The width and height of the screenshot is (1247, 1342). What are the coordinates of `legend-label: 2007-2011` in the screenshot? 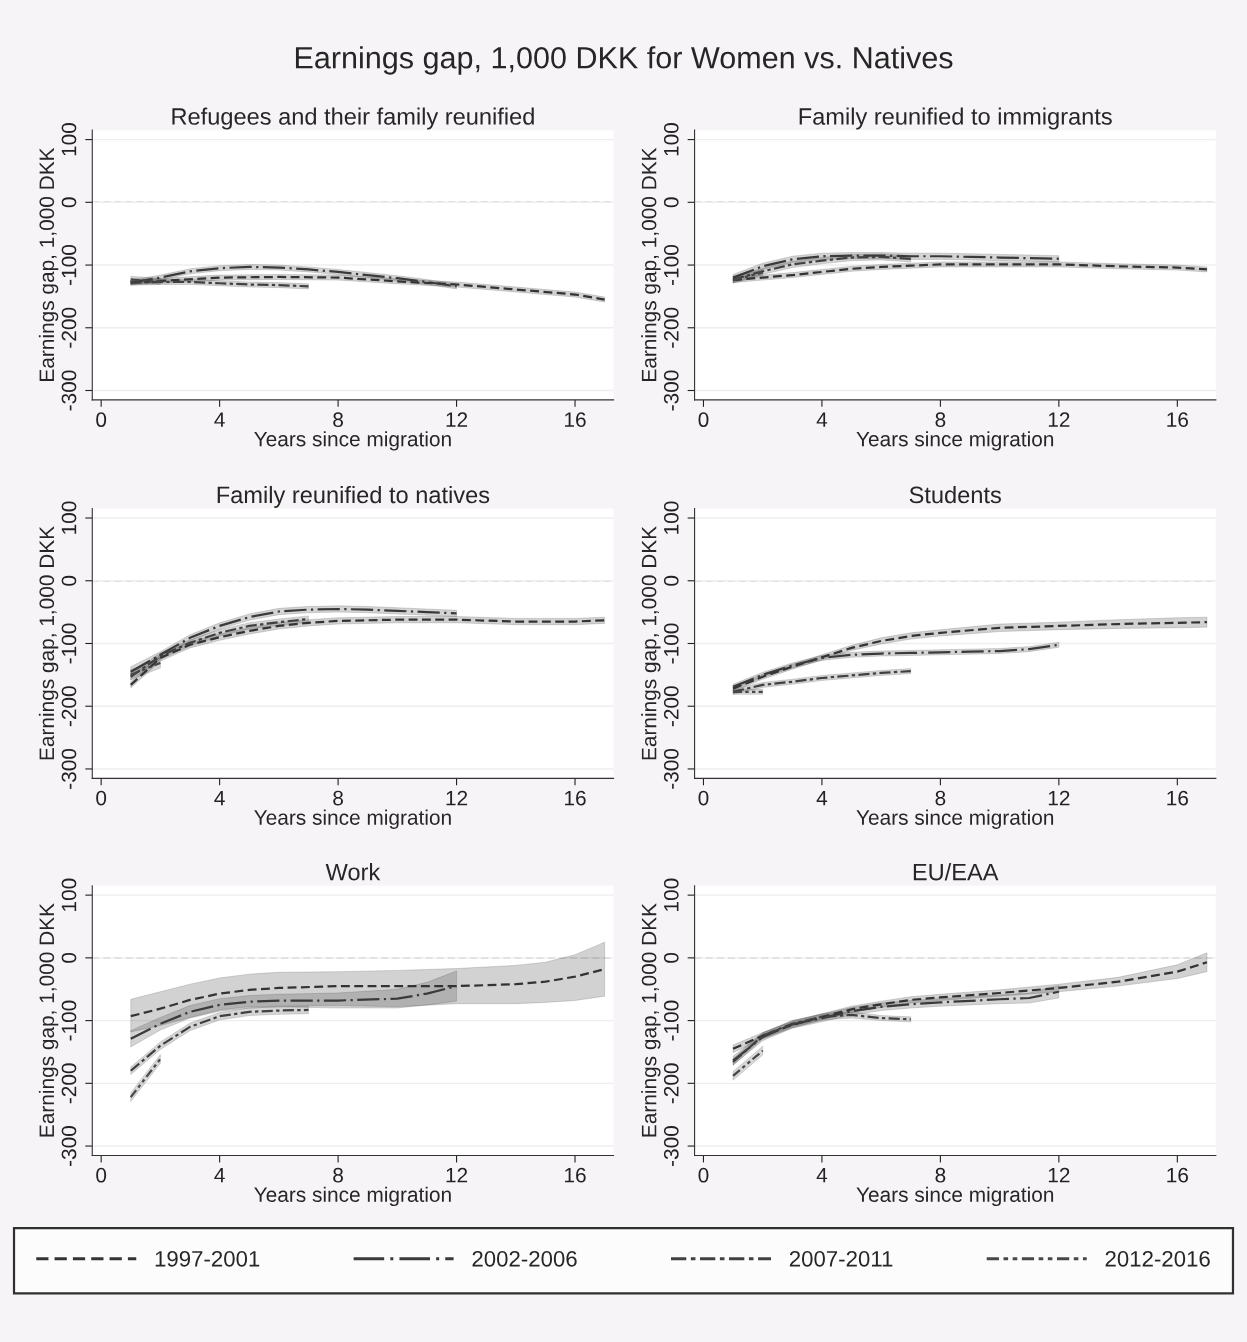 It's located at (841, 1258).